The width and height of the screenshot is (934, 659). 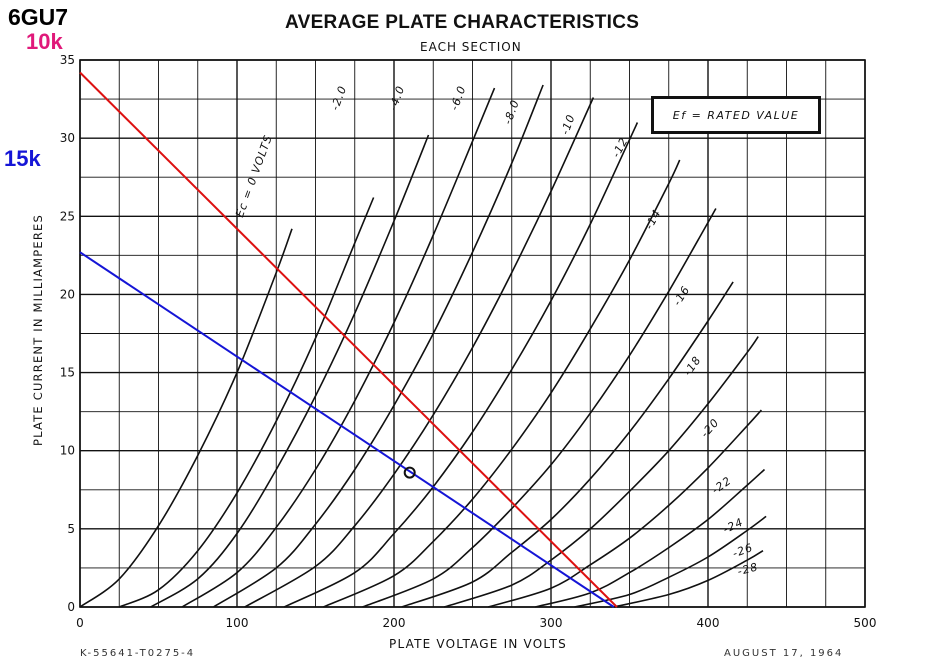 What do you see at coordinates (22, 158) in the screenshot?
I see `load-15k-label: 15k` at bounding box center [22, 158].